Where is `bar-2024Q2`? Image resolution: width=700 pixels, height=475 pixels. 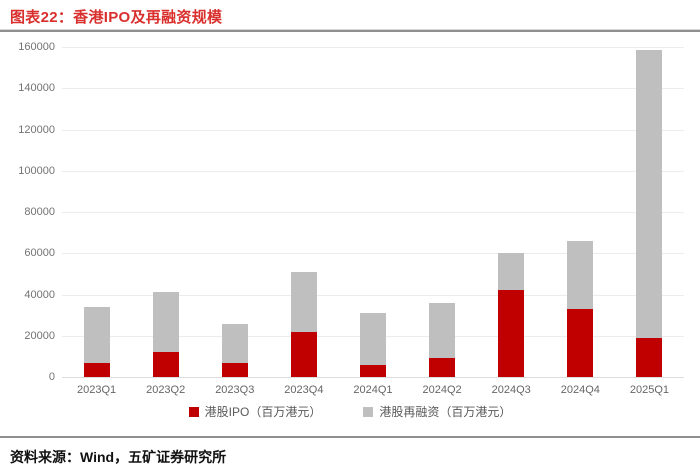
bar-2024Q2 is located at coordinates (442, 212).